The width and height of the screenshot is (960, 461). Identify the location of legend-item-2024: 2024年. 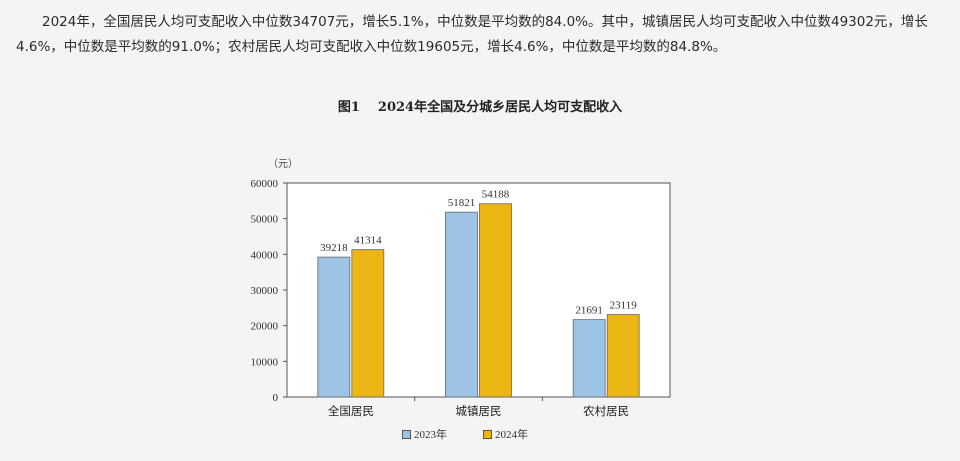
(505, 434).